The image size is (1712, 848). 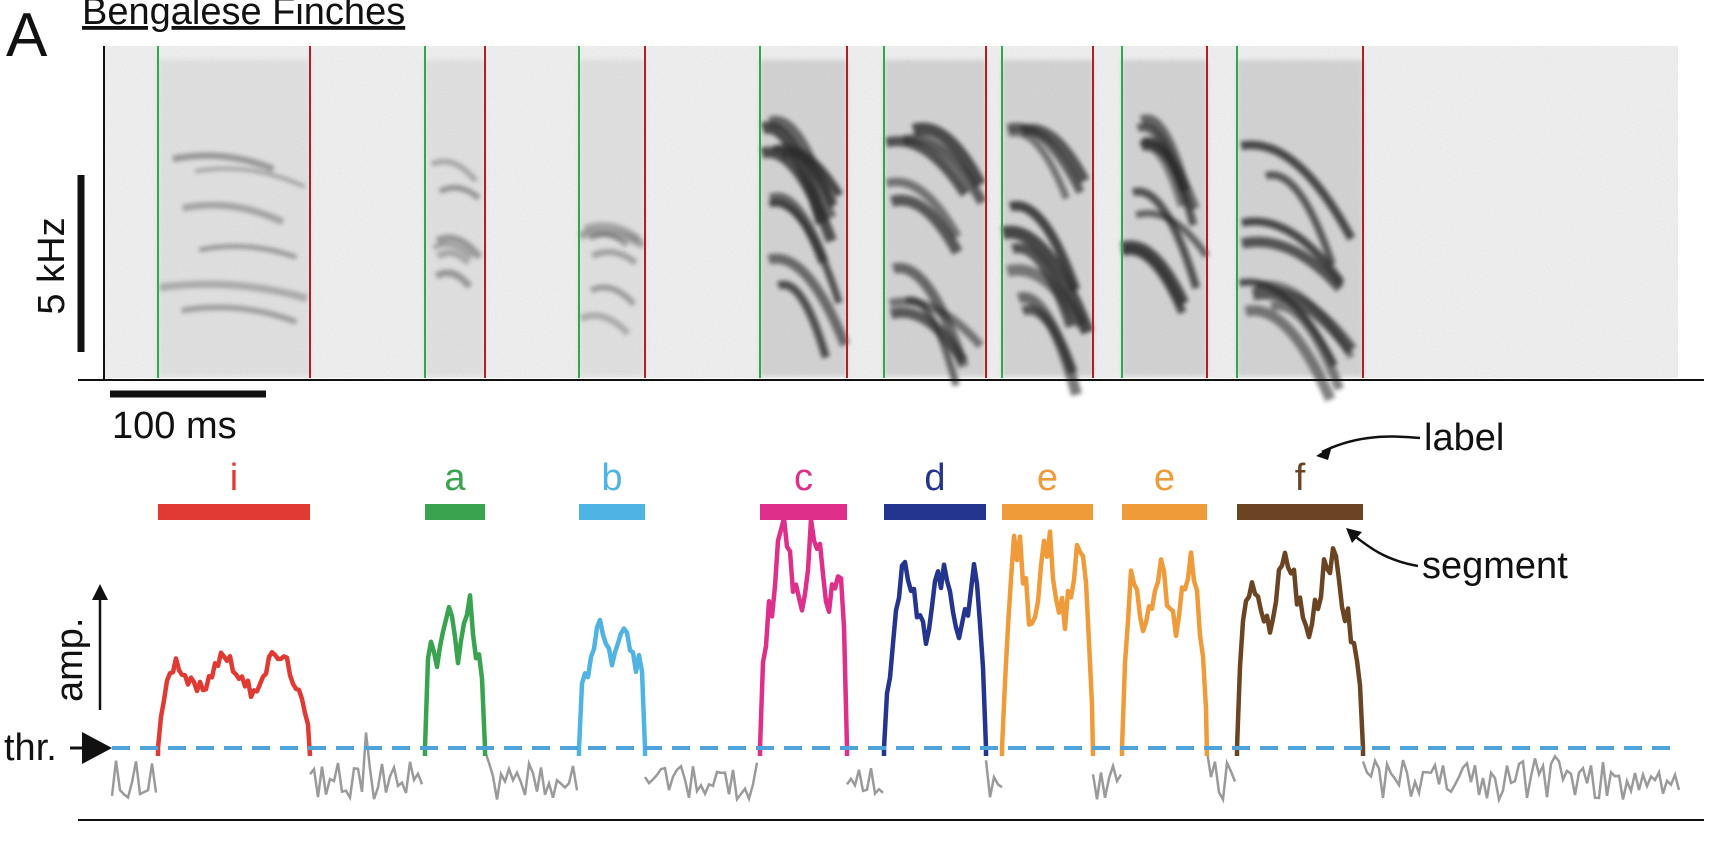 What do you see at coordinates (30, 748) in the screenshot?
I see `threshold-label: thr.` at bounding box center [30, 748].